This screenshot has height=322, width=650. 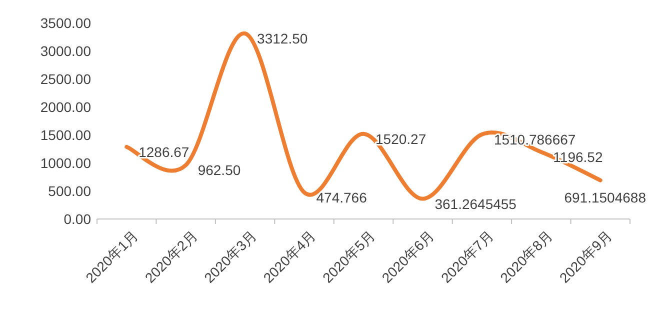 I want to click on y-tick-label: 2500.00, so click(x=66, y=79).